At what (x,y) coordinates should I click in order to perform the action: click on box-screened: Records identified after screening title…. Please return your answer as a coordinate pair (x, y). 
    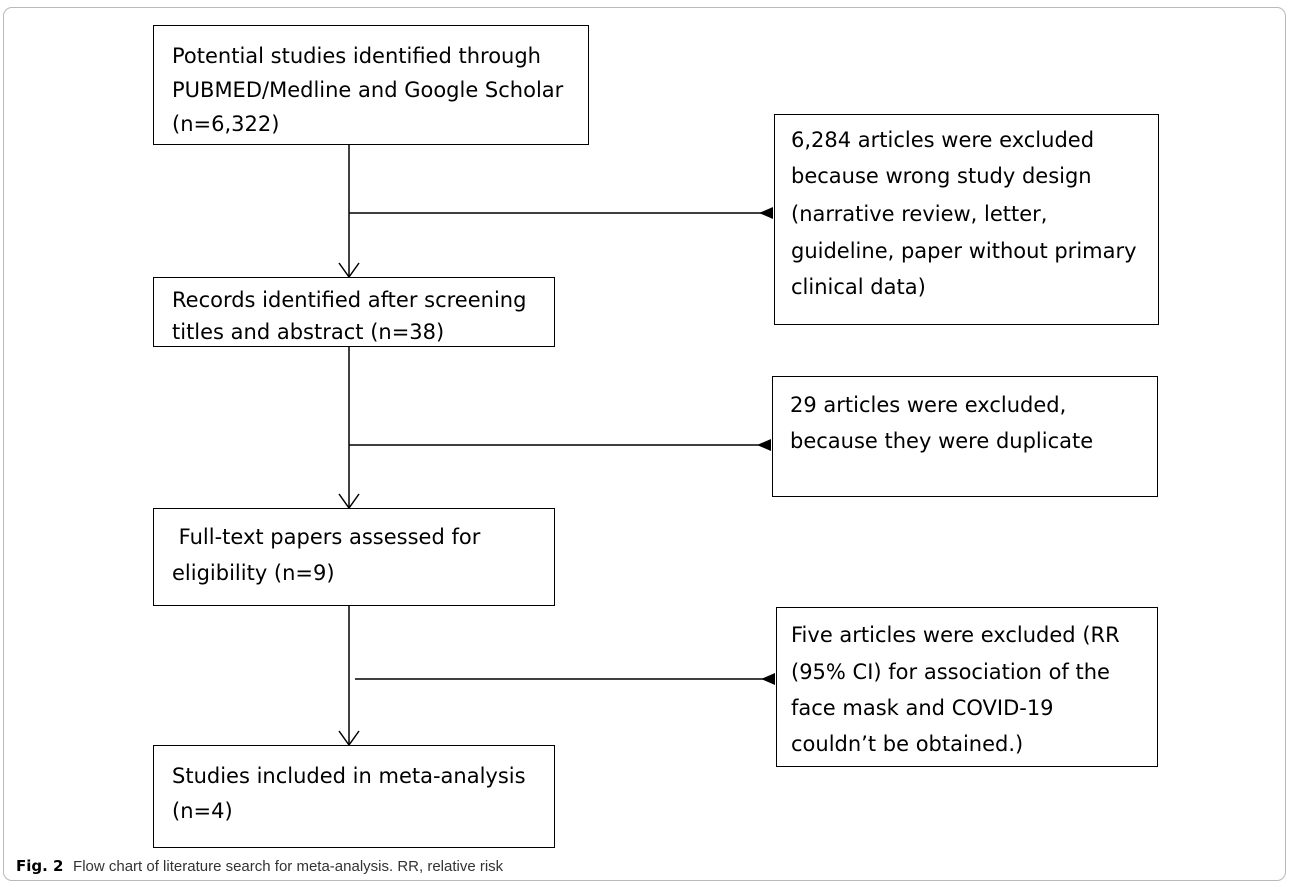
    Looking at the image, I should click on (354, 312).